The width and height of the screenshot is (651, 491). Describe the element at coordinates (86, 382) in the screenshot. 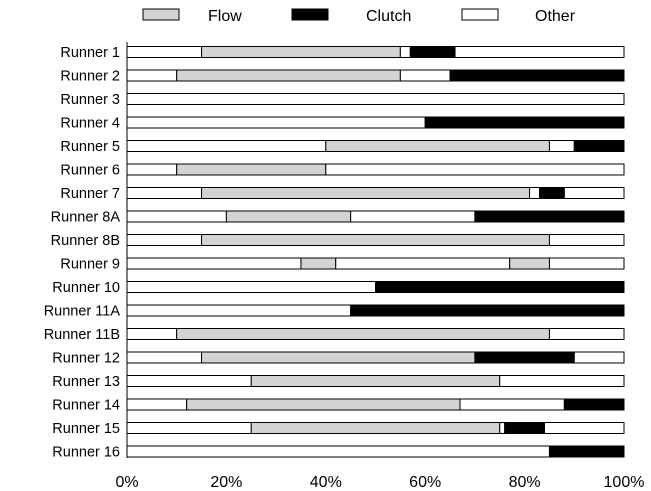

I see `category-label: Runner 13` at that location.